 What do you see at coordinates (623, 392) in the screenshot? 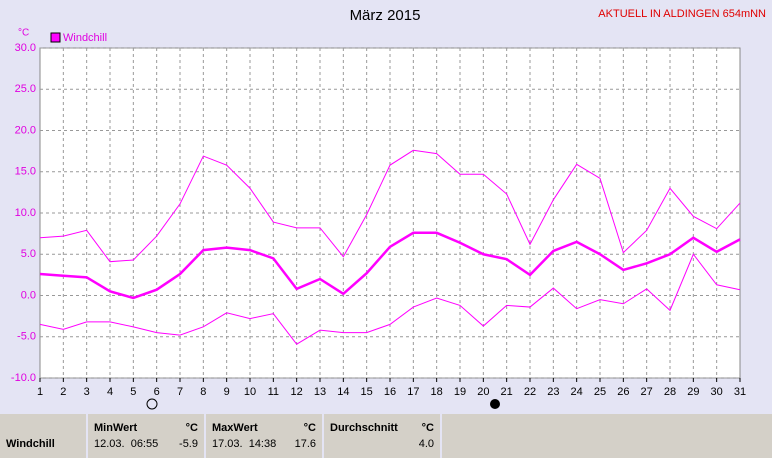
I see `x-tick-label: 26` at bounding box center [623, 392].